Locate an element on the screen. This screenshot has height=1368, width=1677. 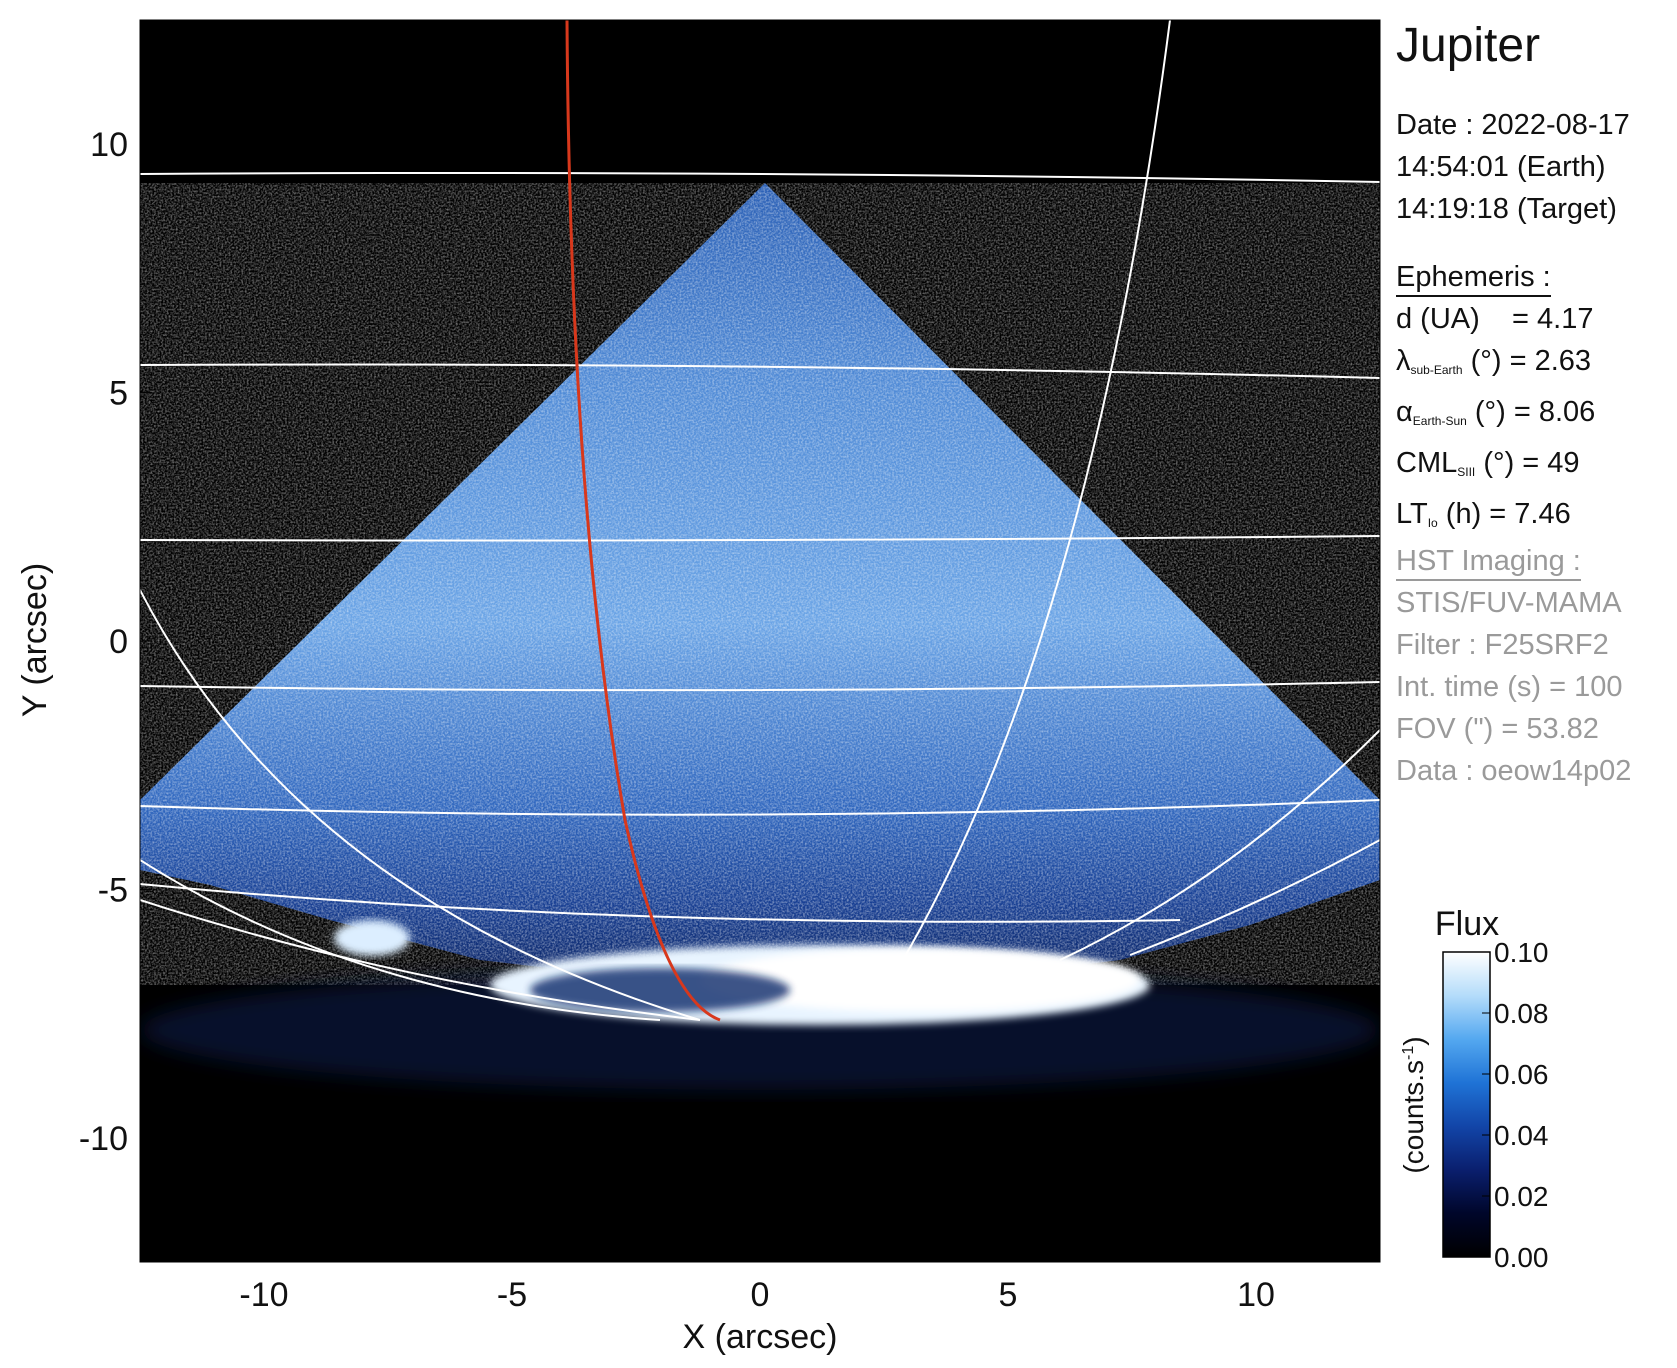
x-axis-label: X (arcsec) is located at coordinates (760, 1337).